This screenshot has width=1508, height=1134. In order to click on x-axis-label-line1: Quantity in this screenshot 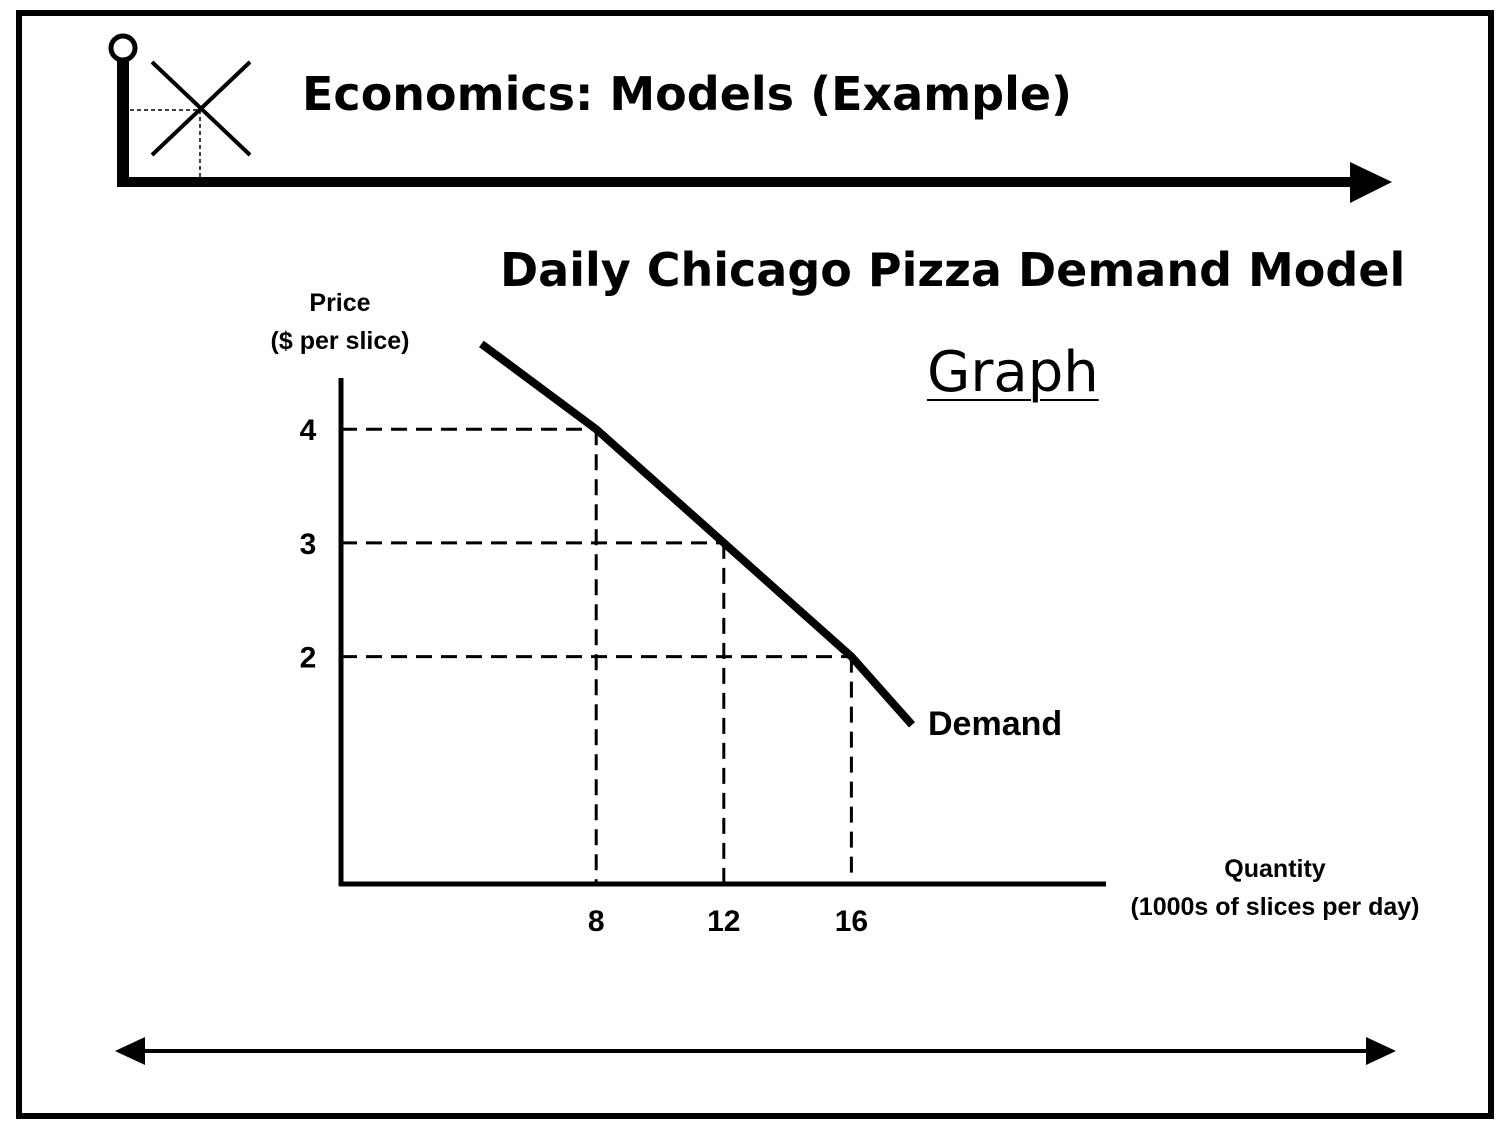, I will do `click(1275, 869)`.